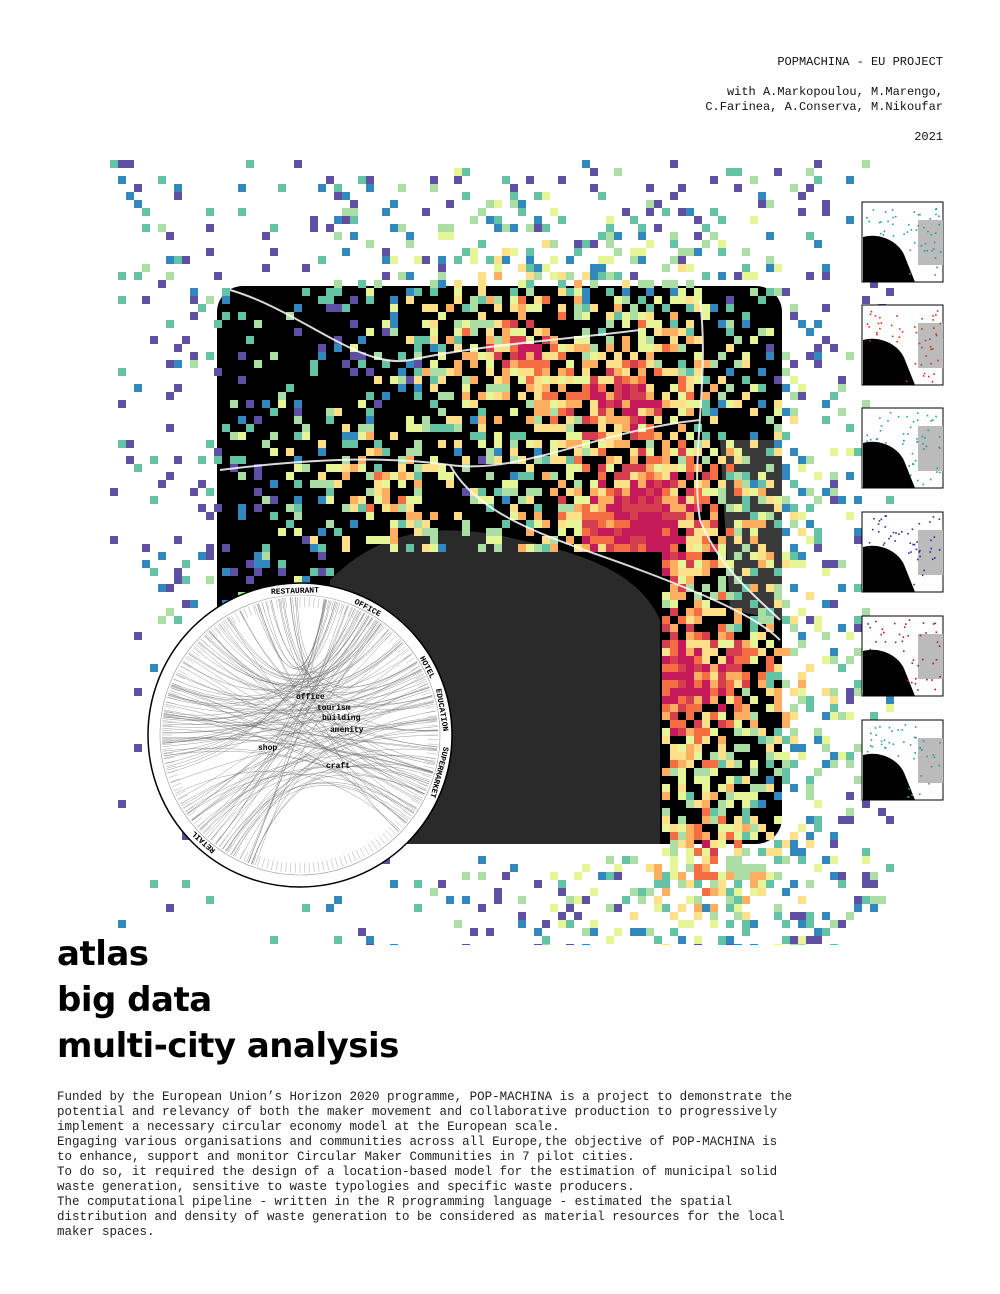 This screenshot has width=1000, height=1294. What do you see at coordinates (334, 708) in the screenshot?
I see `tag: tourism` at bounding box center [334, 708].